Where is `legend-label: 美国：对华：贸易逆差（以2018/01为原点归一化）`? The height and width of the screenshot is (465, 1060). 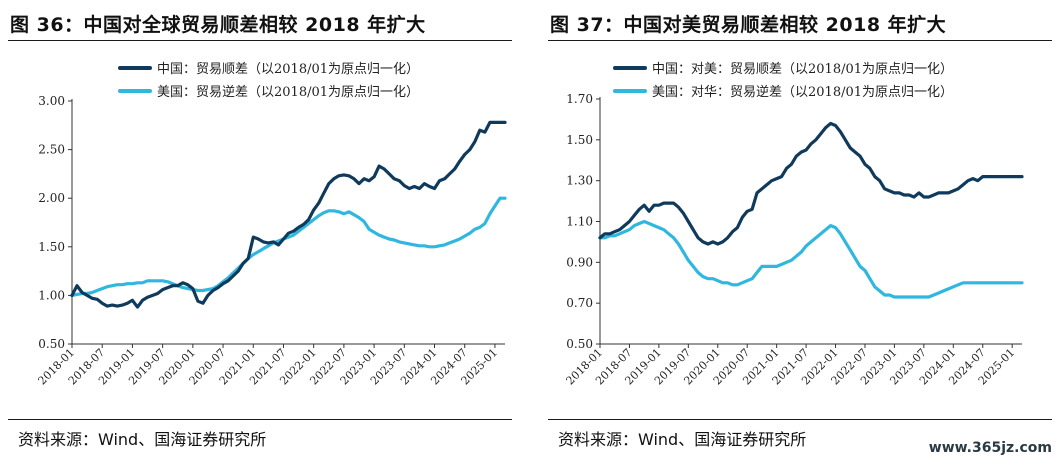
legend-label: 美国：对华：贸易逆差（以2018/01为原点归一化） is located at coordinates (802, 92).